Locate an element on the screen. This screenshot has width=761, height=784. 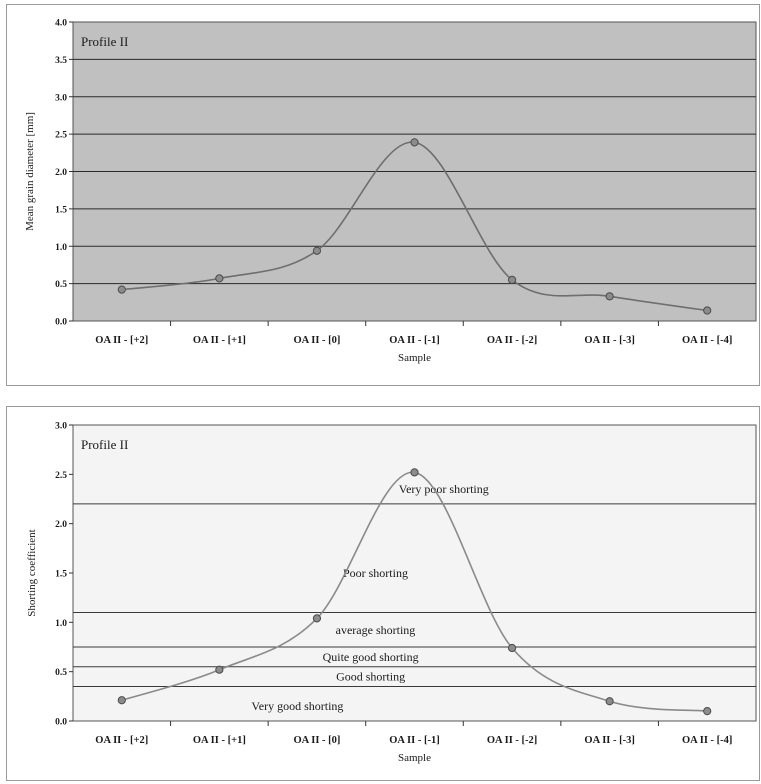
y-axis-title: Shorting coefficient is located at coordinates (32, 572).